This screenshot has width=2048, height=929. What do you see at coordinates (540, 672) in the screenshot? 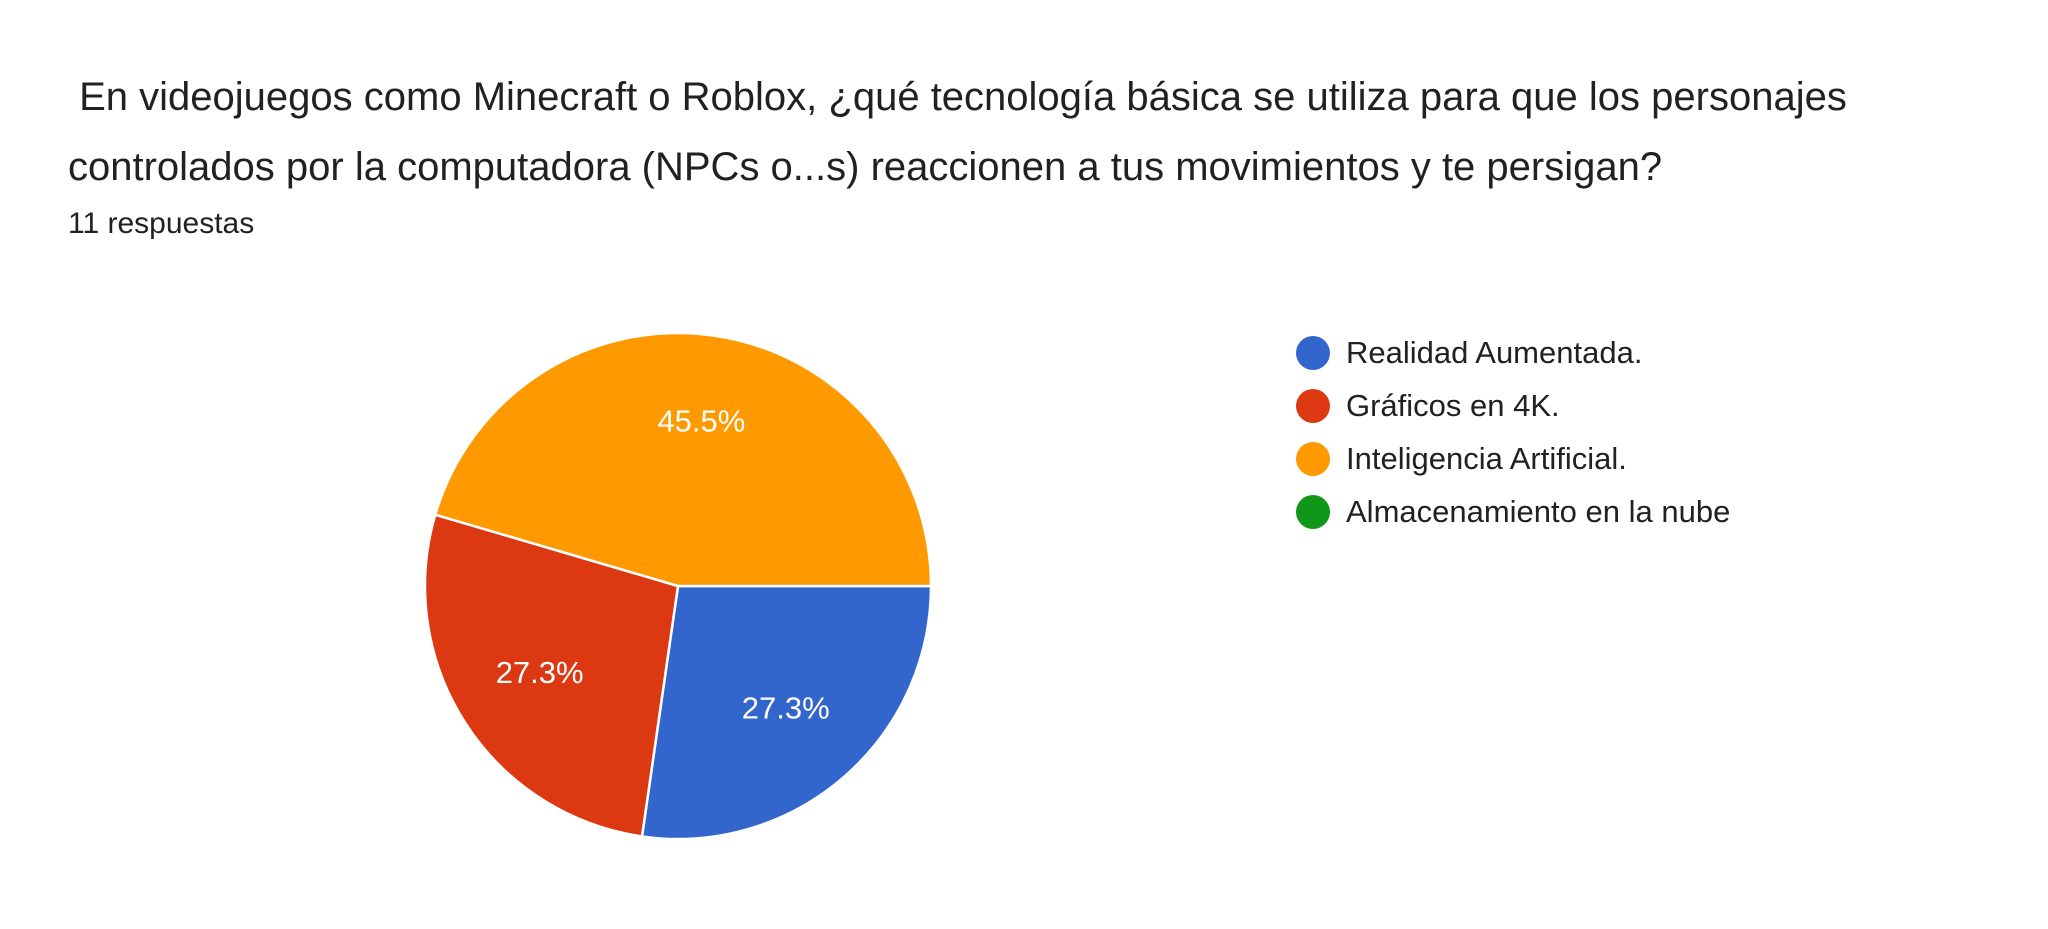
I see `pie-slice-label-2: 27.3%` at bounding box center [540, 672].